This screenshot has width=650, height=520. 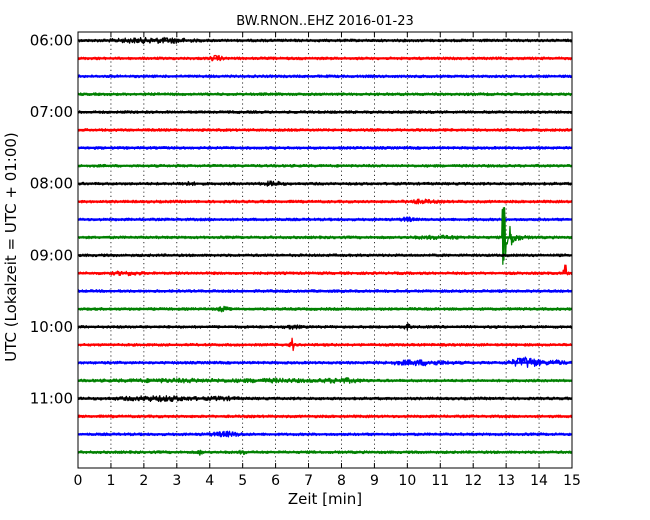 What do you see at coordinates (308, 481) in the screenshot?
I see `x-tick-label: 7` at bounding box center [308, 481].